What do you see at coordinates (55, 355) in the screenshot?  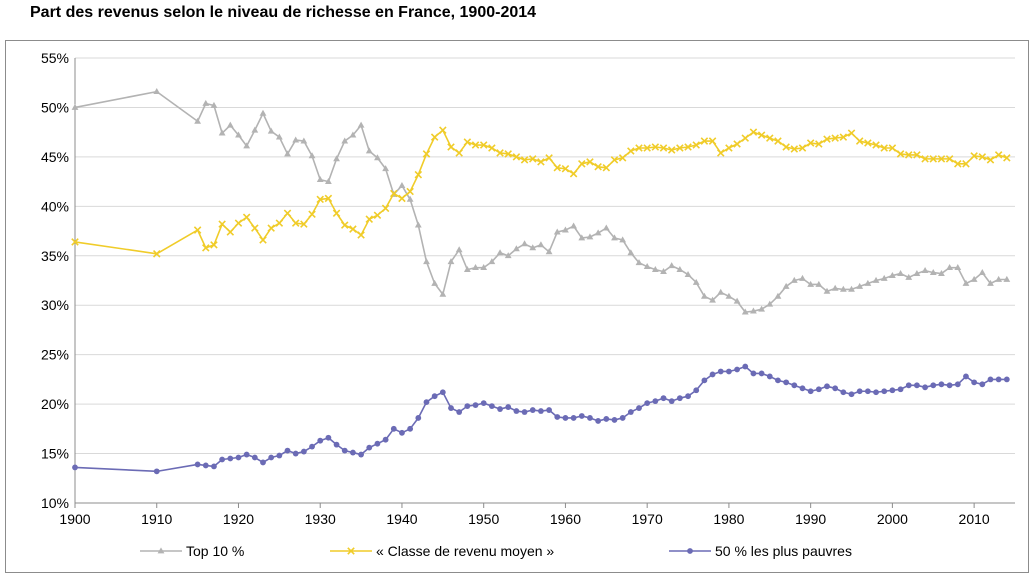 I see `y-tick-label: 25%` at bounding box center [55, 355].